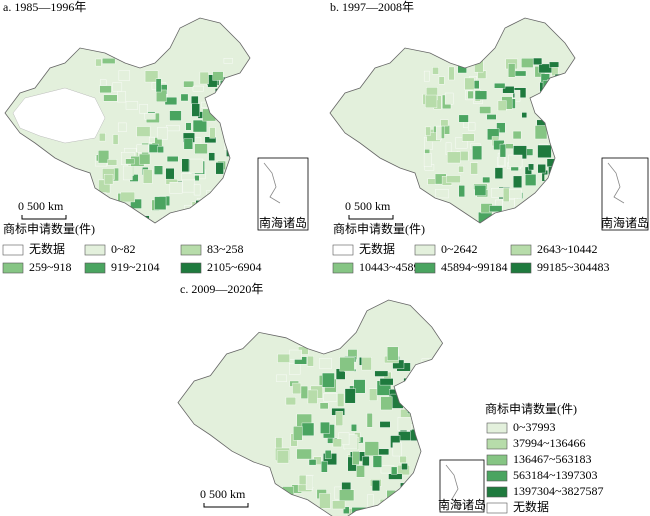 The height and width of the screenshot is (516, 650). I want to click on panel-title: b. 1997—2008年, so click(372, 7).